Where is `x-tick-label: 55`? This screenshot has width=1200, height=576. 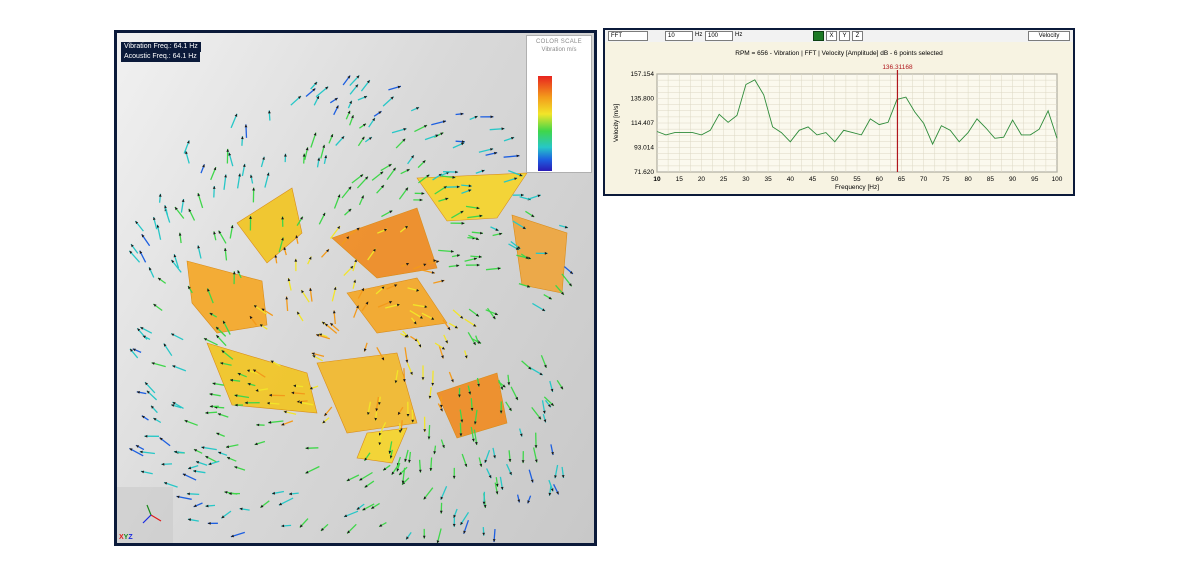 x-tick-label: 55 is located at coordinates (857, 179).